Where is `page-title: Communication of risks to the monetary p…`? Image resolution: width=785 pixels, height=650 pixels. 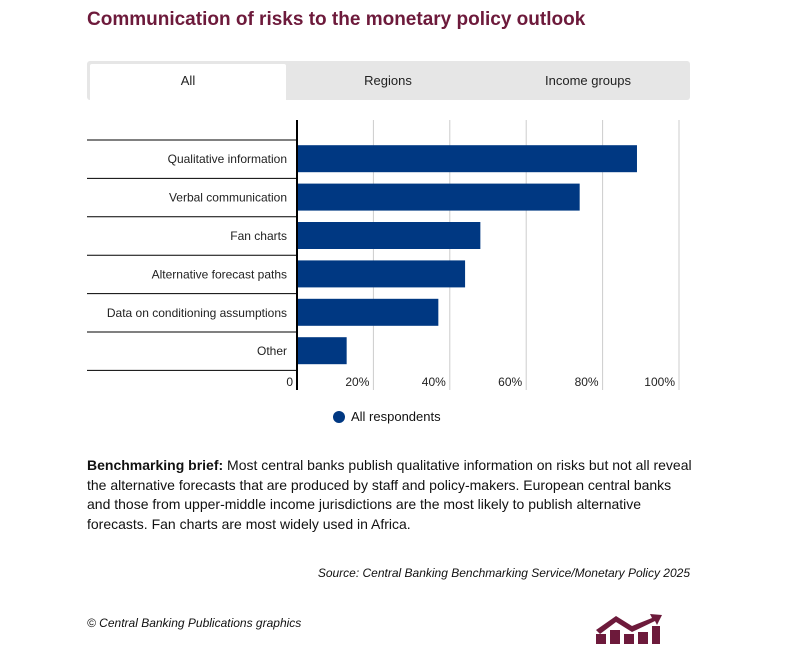
page-title: Communication of risks to the monetary p… is located at coordinates (336, 19).